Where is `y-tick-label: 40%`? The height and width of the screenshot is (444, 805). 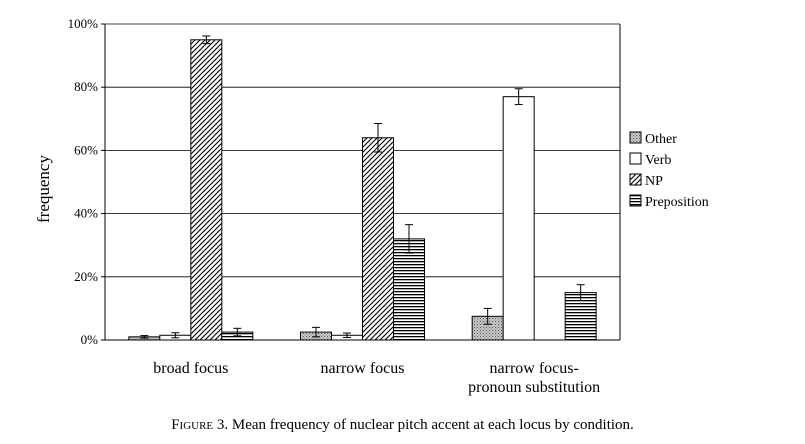 y-tick-label: 40% is located at coordinates (86, 213).